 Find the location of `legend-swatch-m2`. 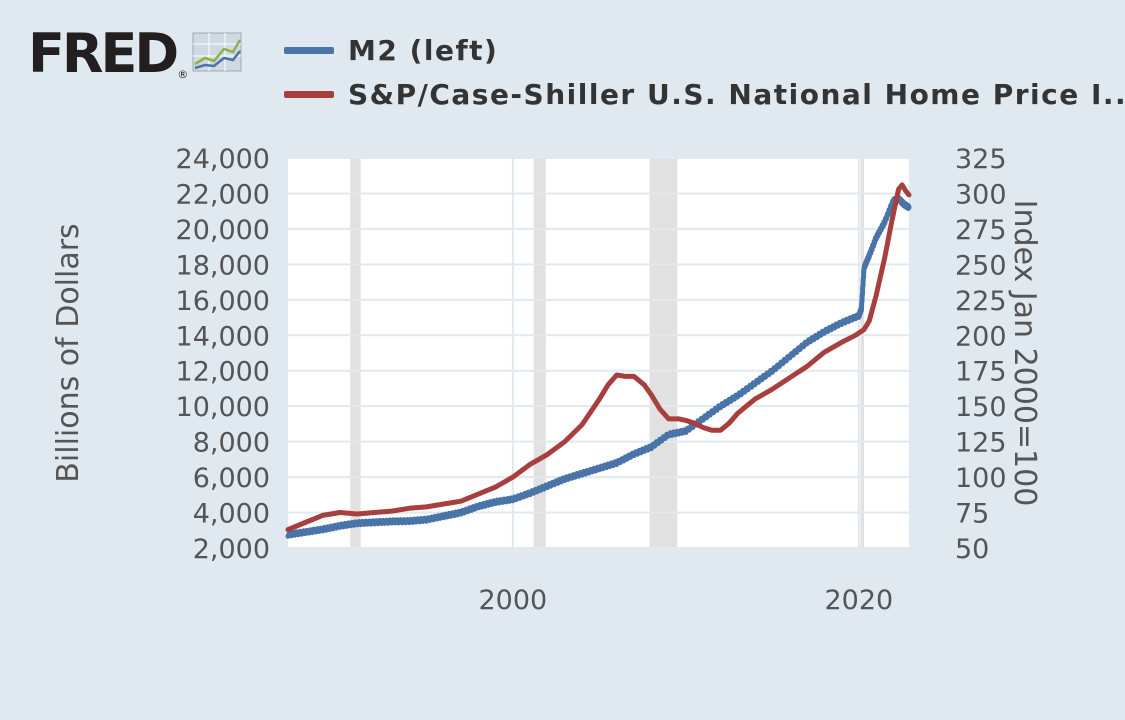

legend-swatch-m2 is located at coordinates (309, 50).